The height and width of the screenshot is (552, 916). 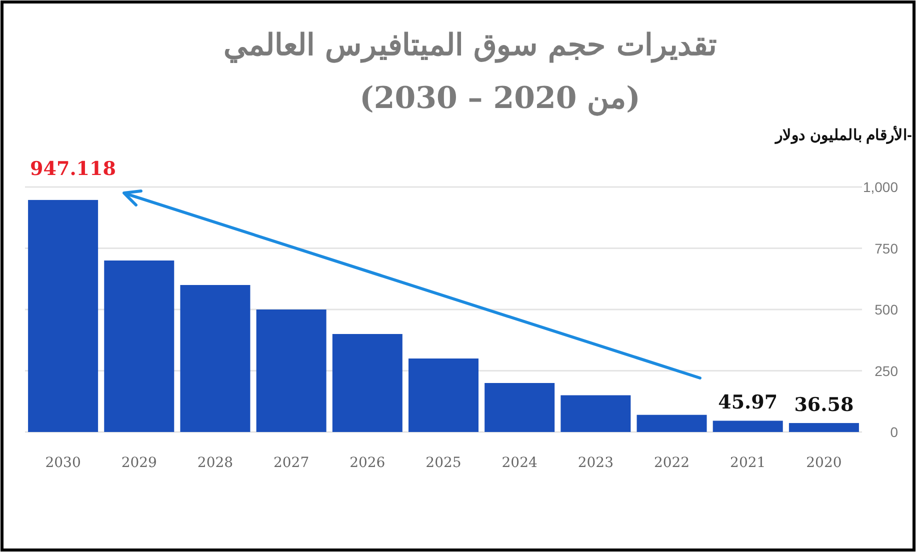 I want to click on data-label: 947.118, so click(x=73, y=169).